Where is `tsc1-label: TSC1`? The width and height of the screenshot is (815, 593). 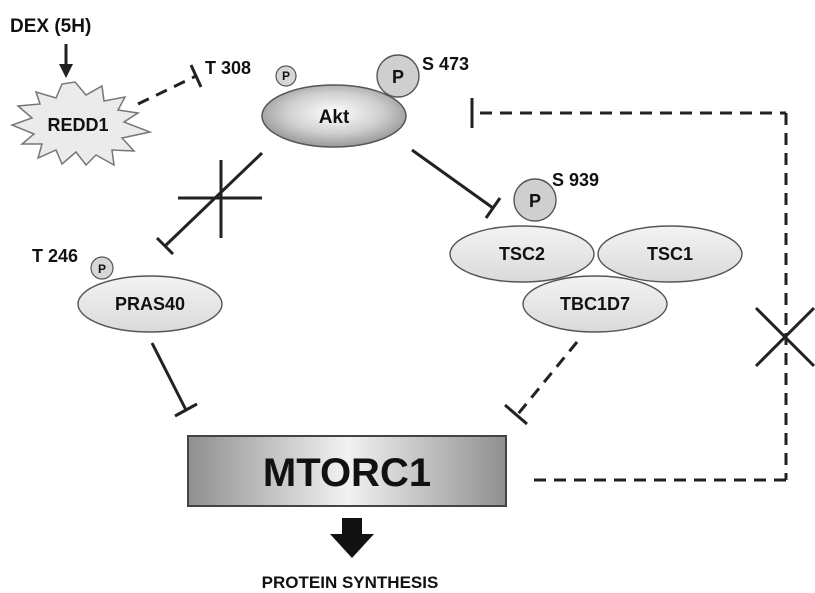
tsc1-label: TSC1 is located at coordinates (670, 254).